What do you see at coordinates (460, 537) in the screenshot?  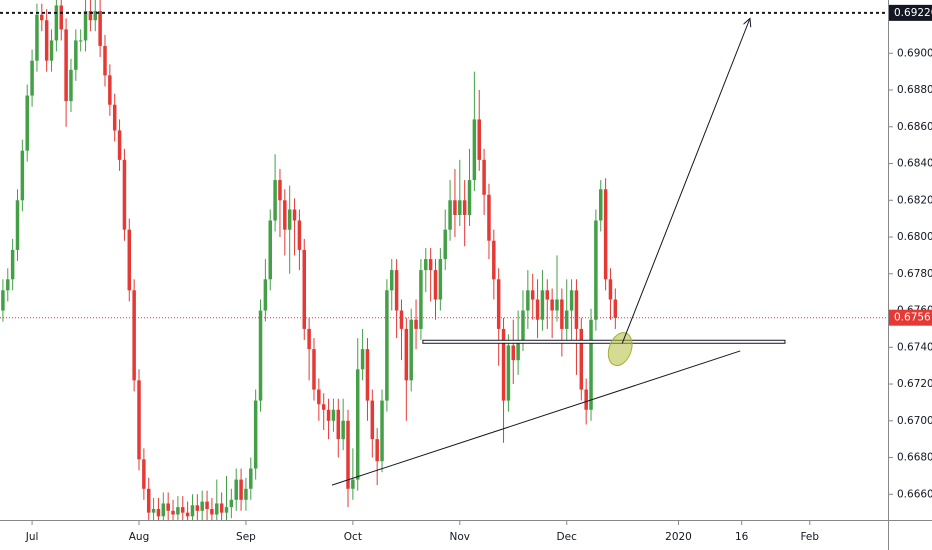 I see `x-tick-label: Nov` at bounding box center [460, 537].